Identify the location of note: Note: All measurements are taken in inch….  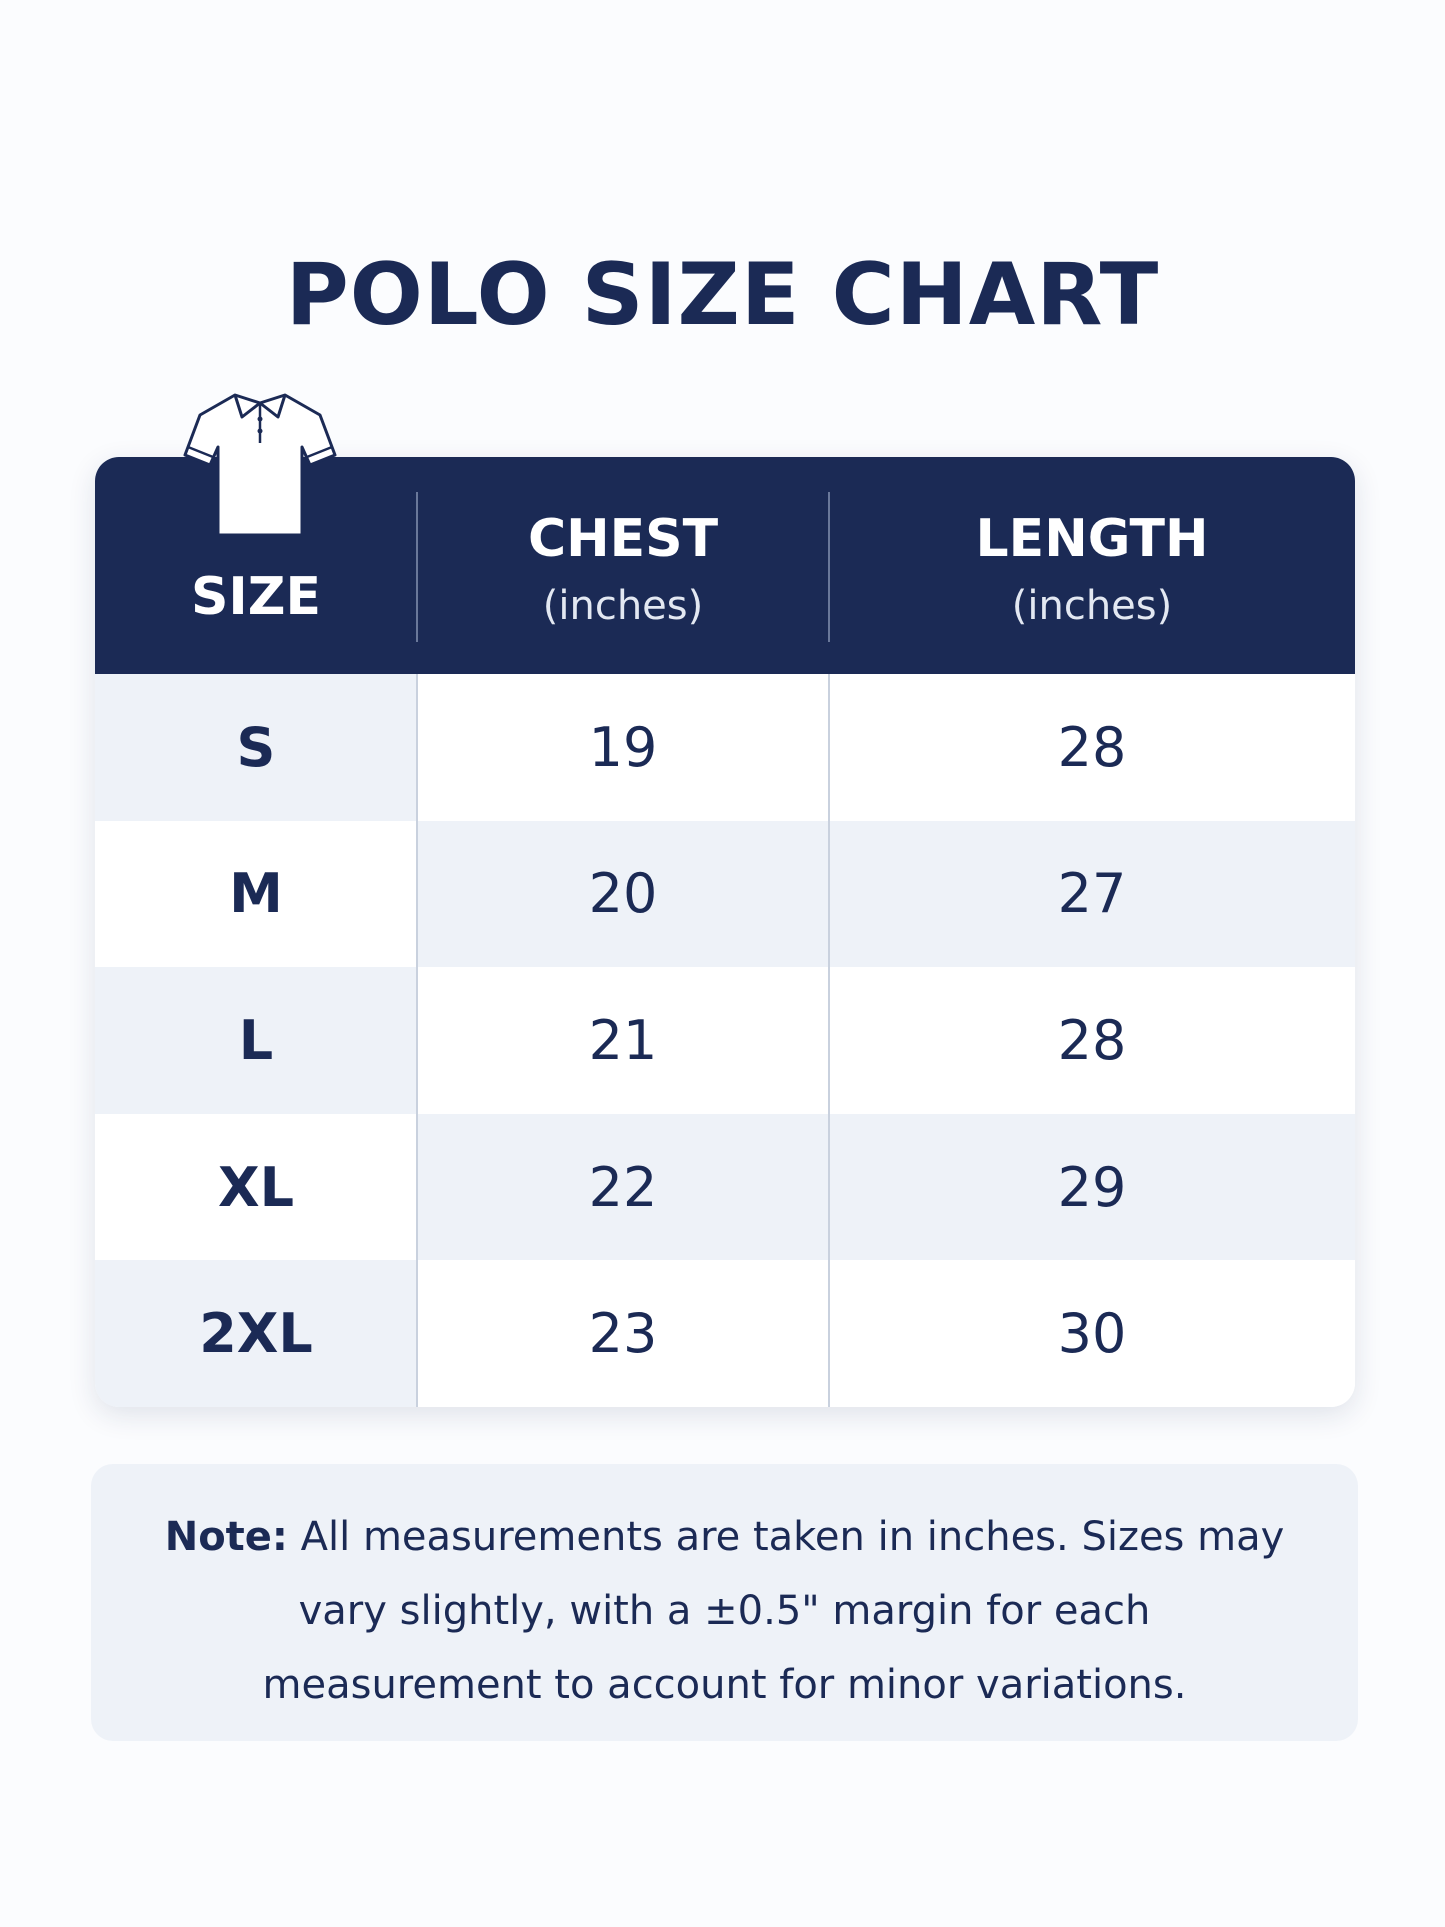
(724, 1602).